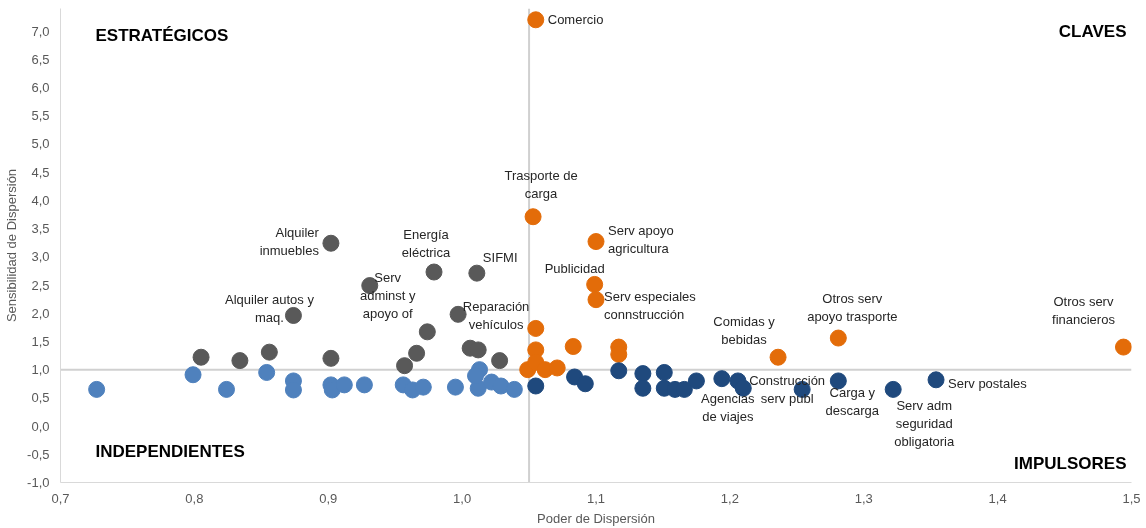 This screenshot has height=528, width=1146. What do you see at coordinates (462, 498) in the screenshot?
I see `x-tick-label: 1,0` at bounding box center [462, 498].